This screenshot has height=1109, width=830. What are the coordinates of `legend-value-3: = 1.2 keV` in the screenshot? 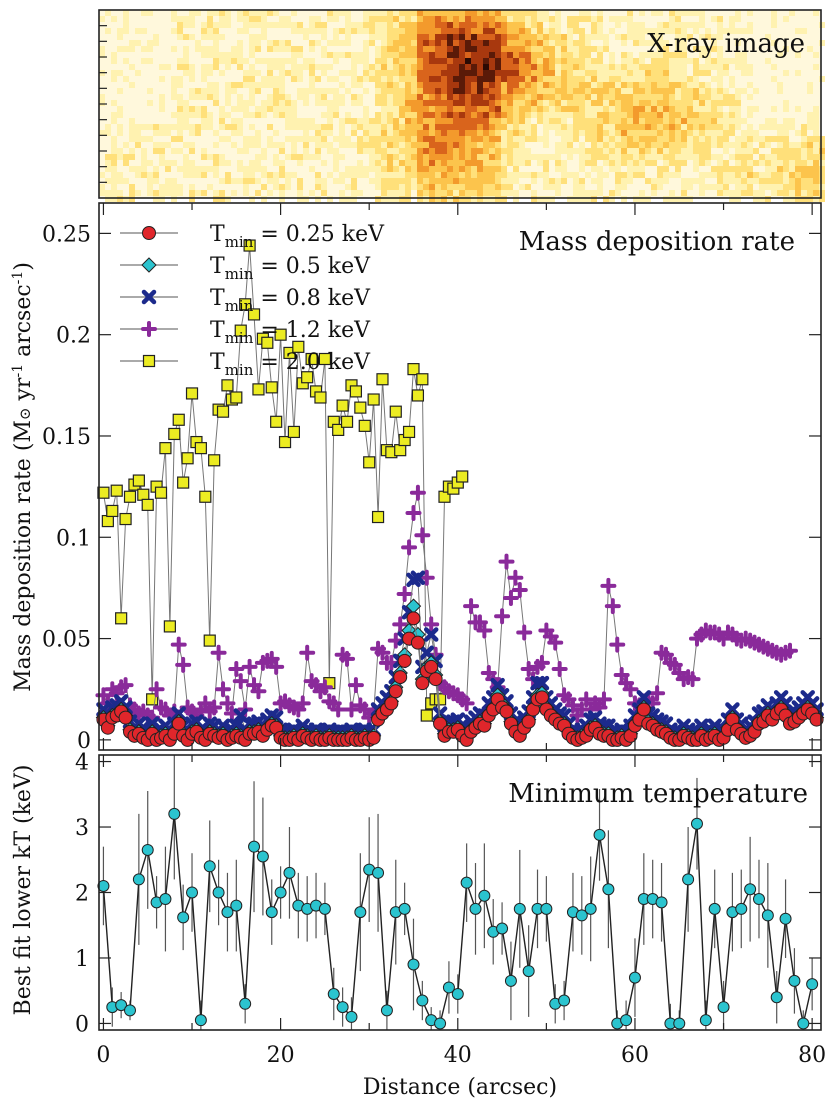 It's located at (312, 330).